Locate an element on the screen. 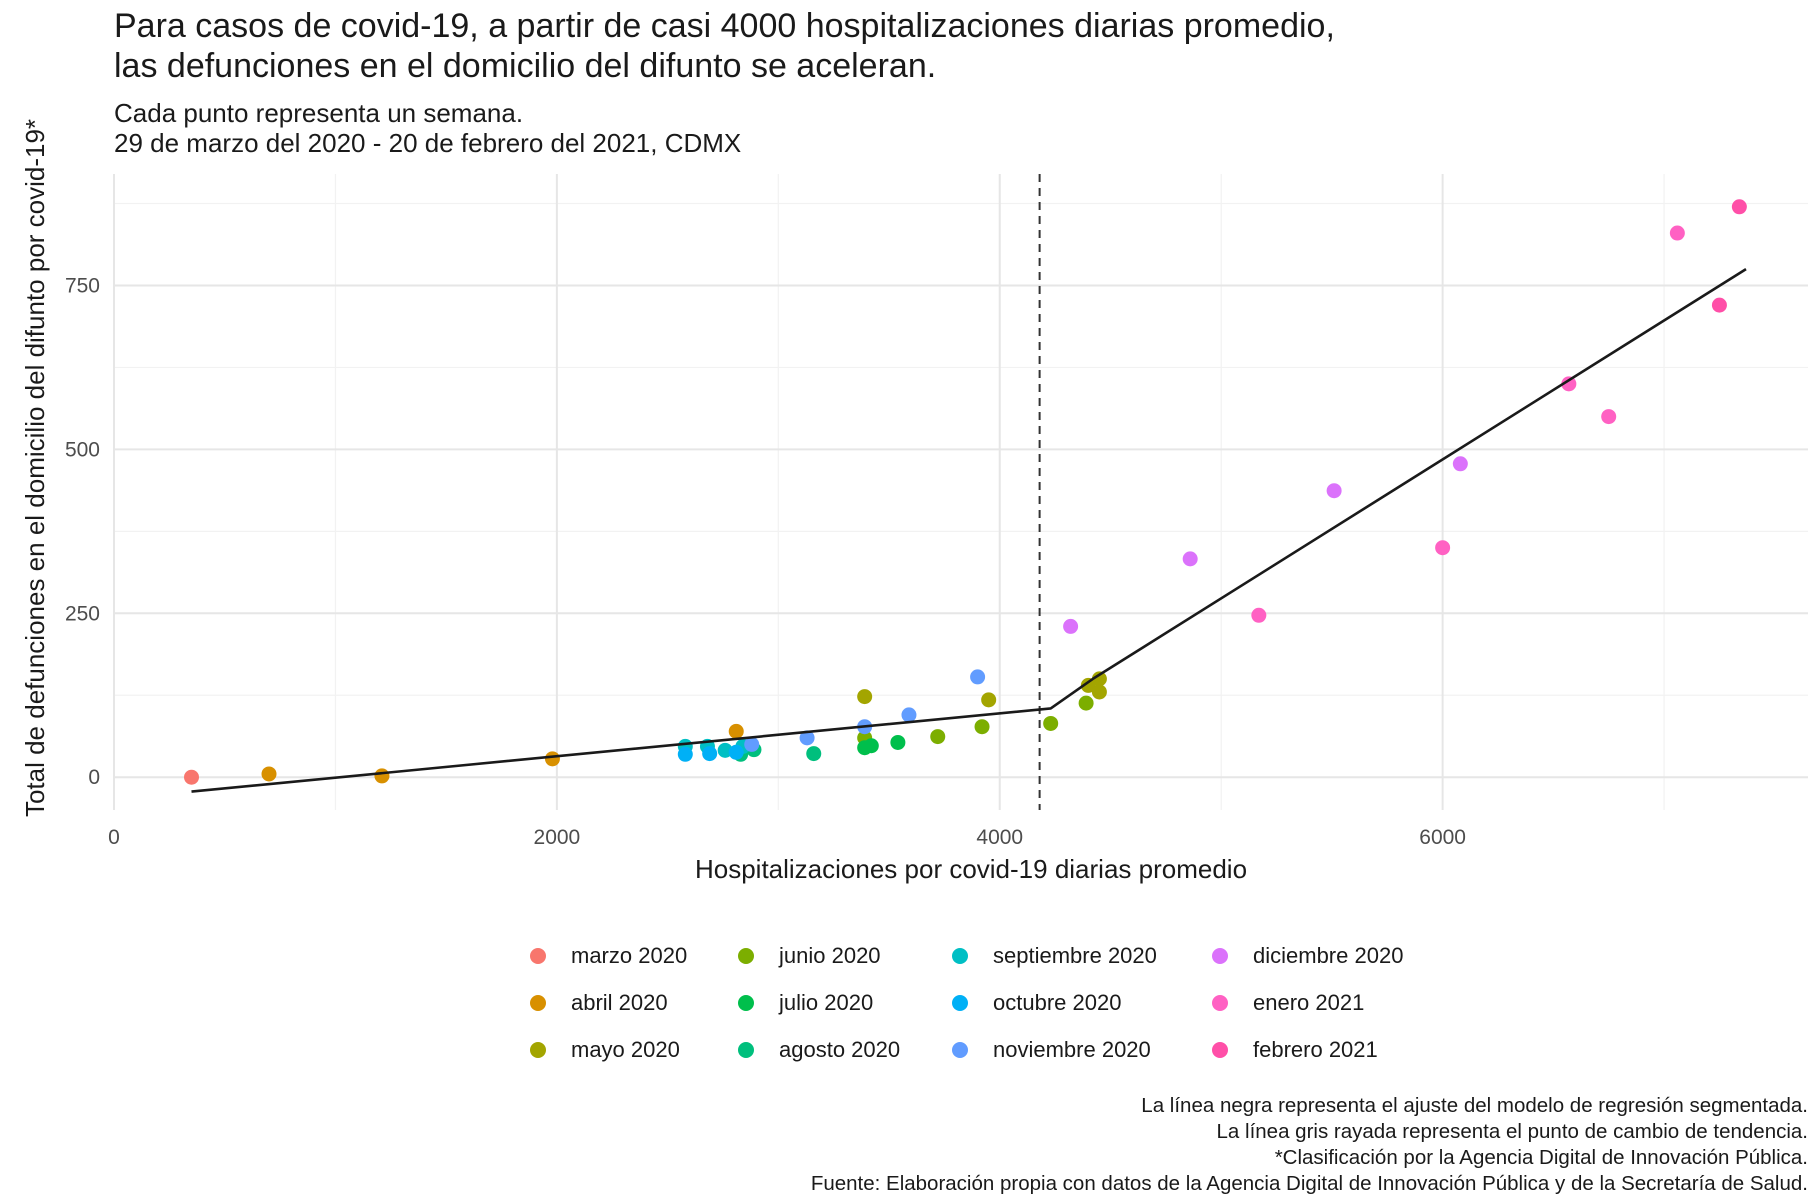  legend-label: agosto 2020 is located at coordinates (840, 1049).